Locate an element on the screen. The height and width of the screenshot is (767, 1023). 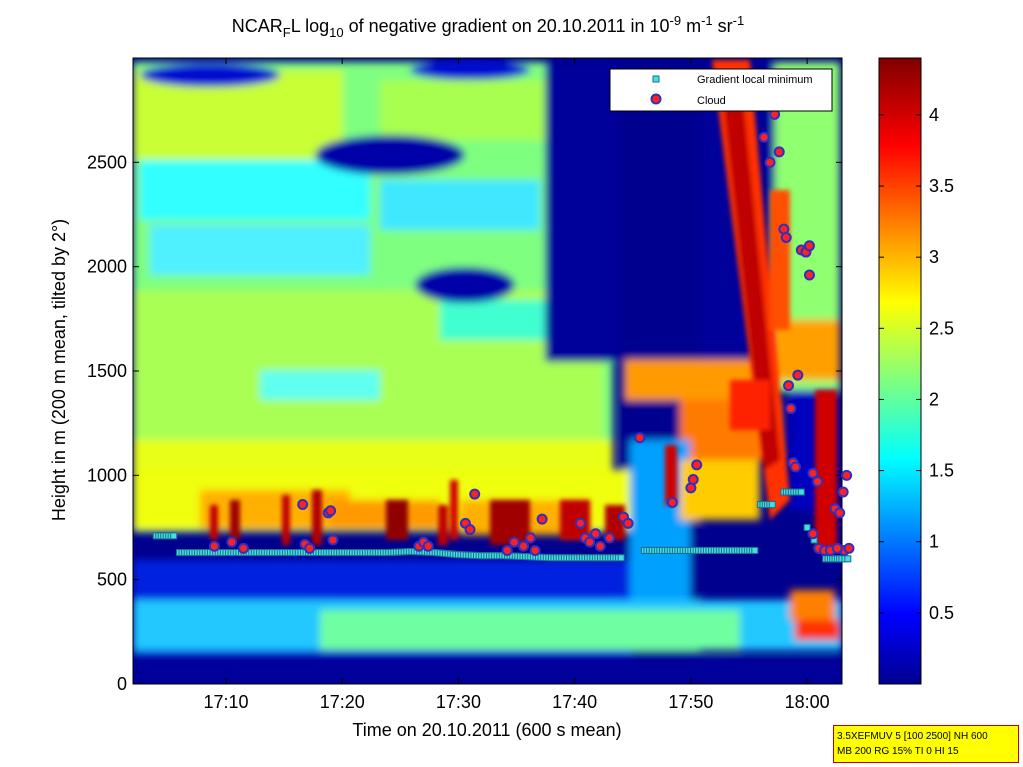
x-tick-label: 17:10 is located at coordinates (225, 702).